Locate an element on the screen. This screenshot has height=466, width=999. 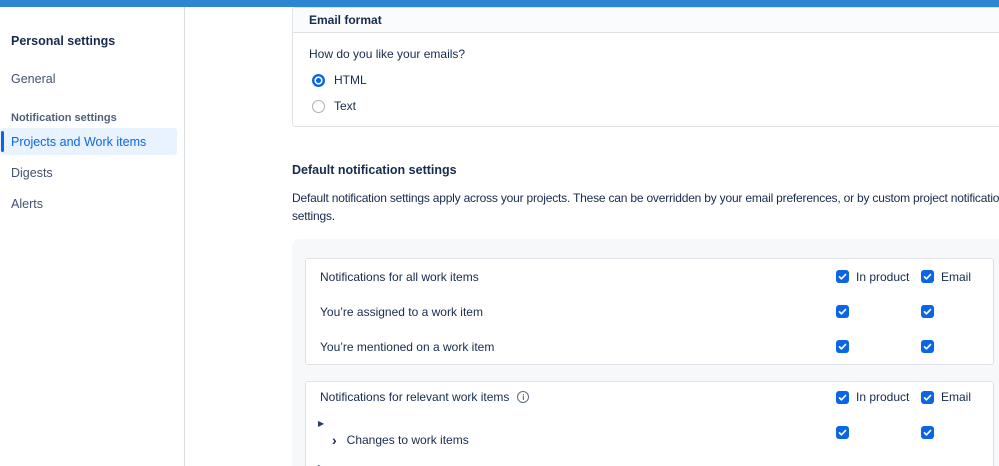
radio-checked-icon is located at coordinates (318, 80).